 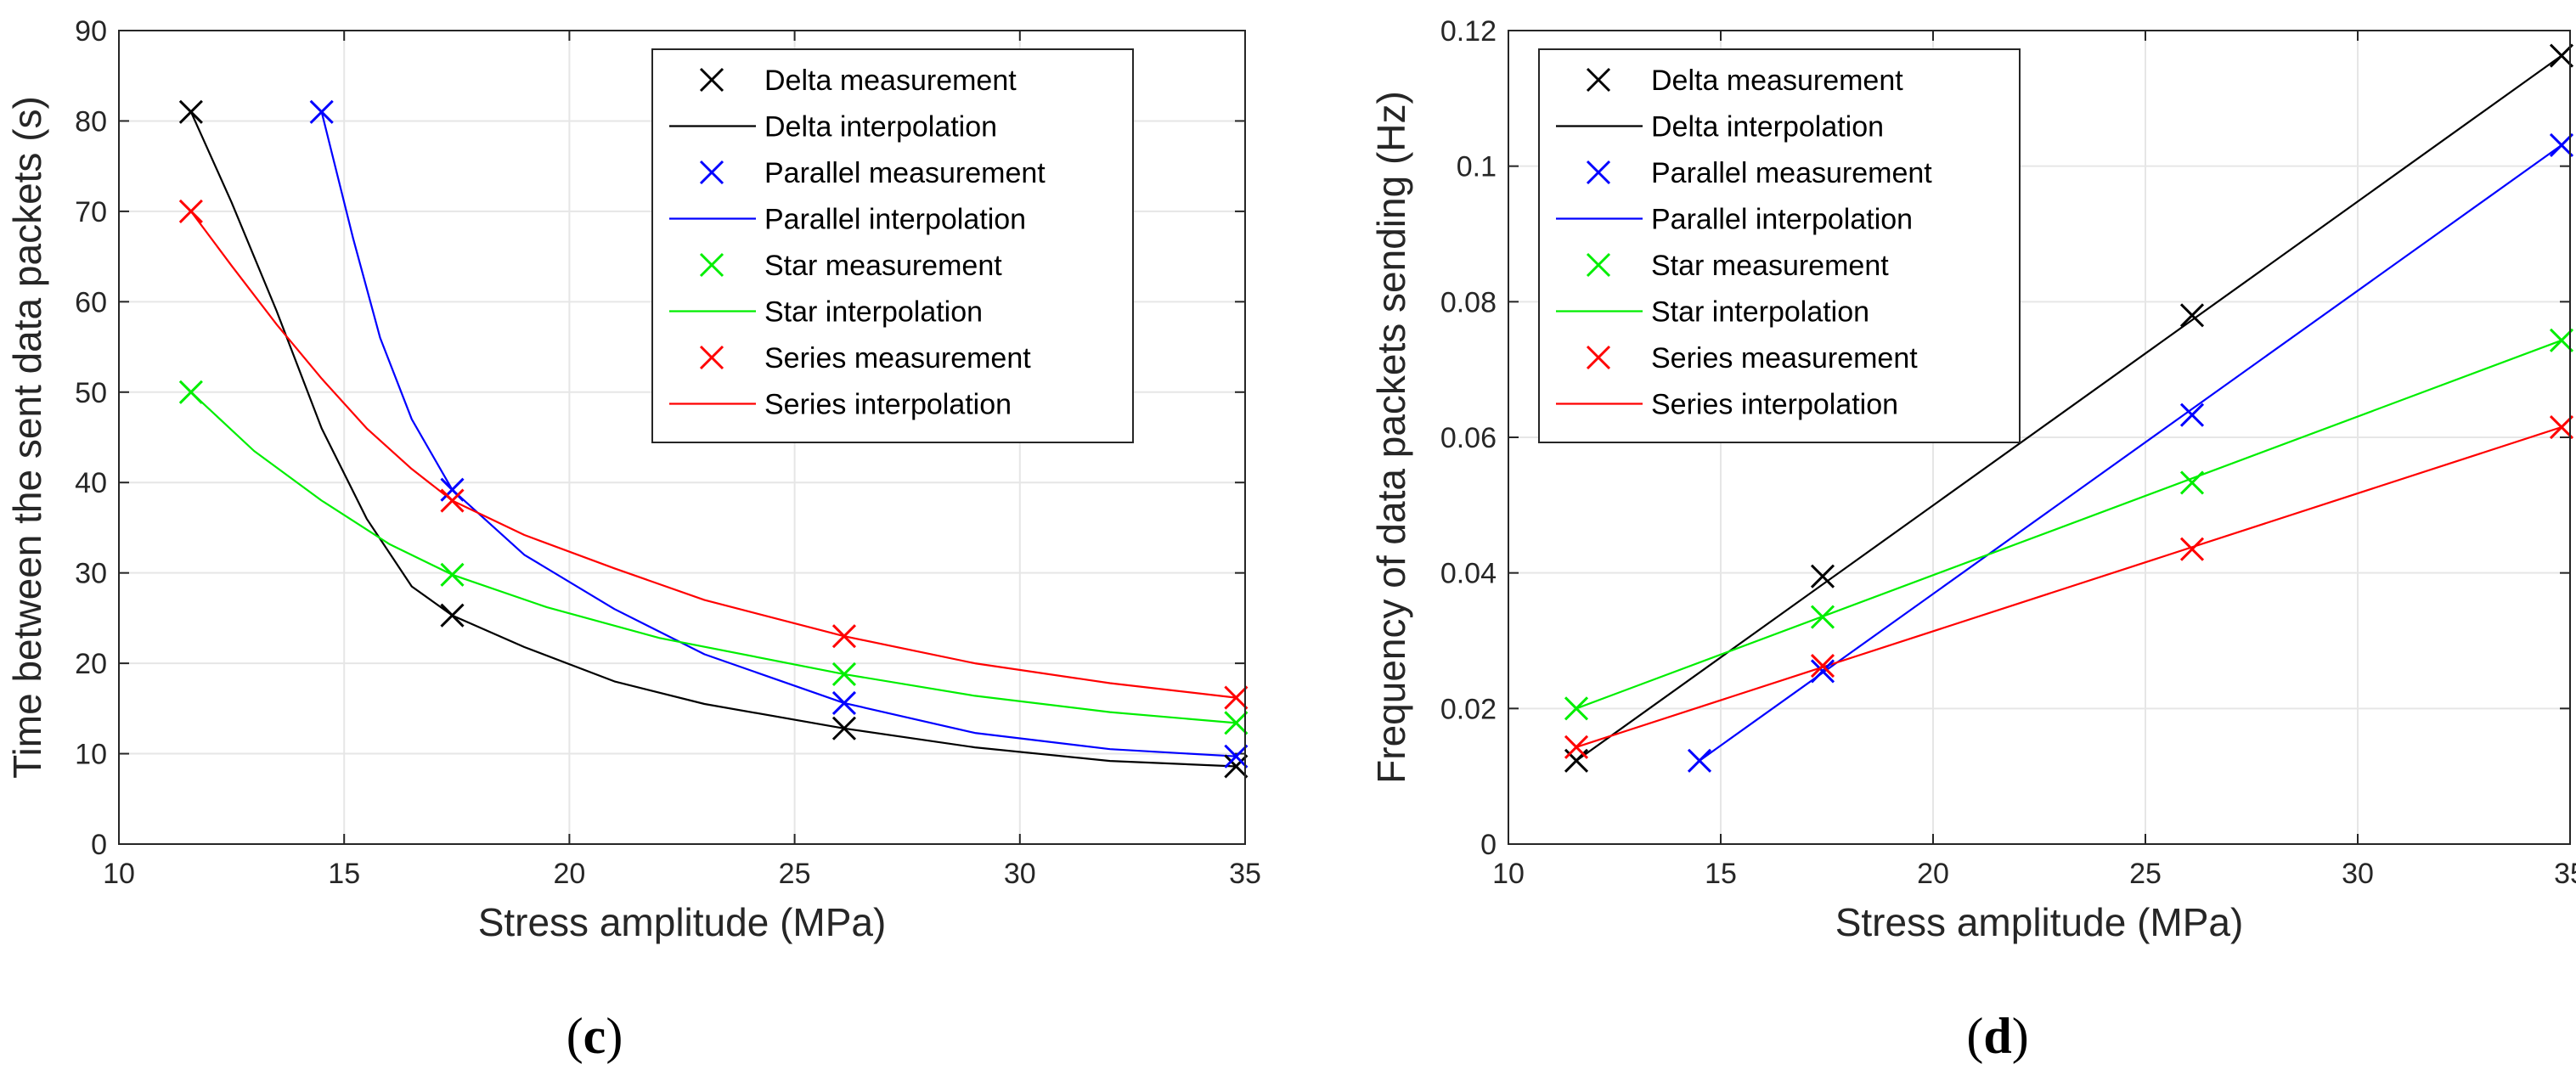 I want to click on chart-d-legend-series-interpolation-label: Series interpolation, so click(x=1774, y=405).